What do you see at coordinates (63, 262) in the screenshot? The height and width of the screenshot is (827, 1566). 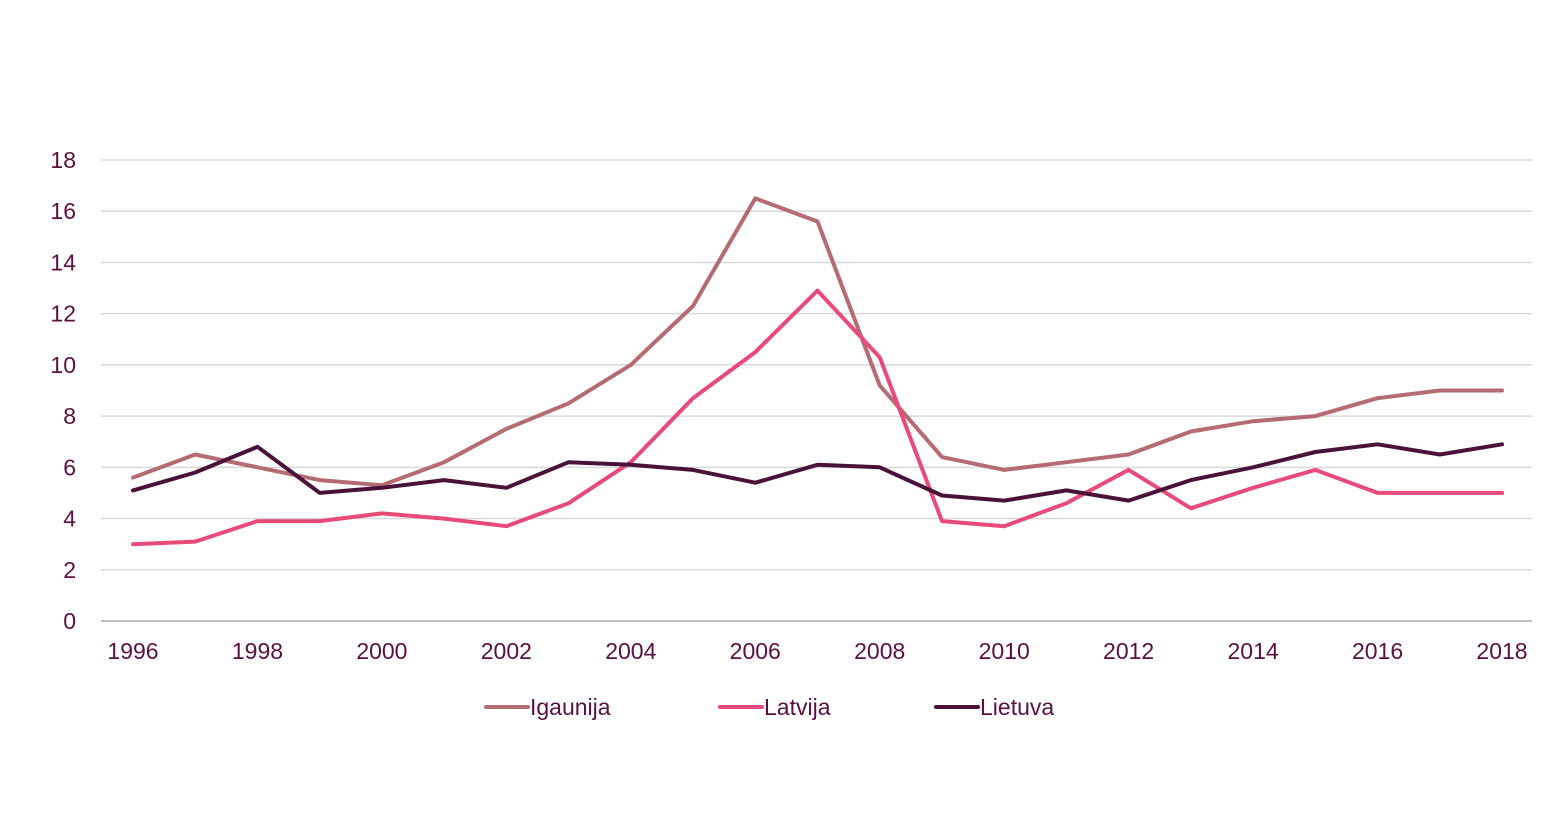 I see `y-tick-label: 14` at bounding box center [63, 262].